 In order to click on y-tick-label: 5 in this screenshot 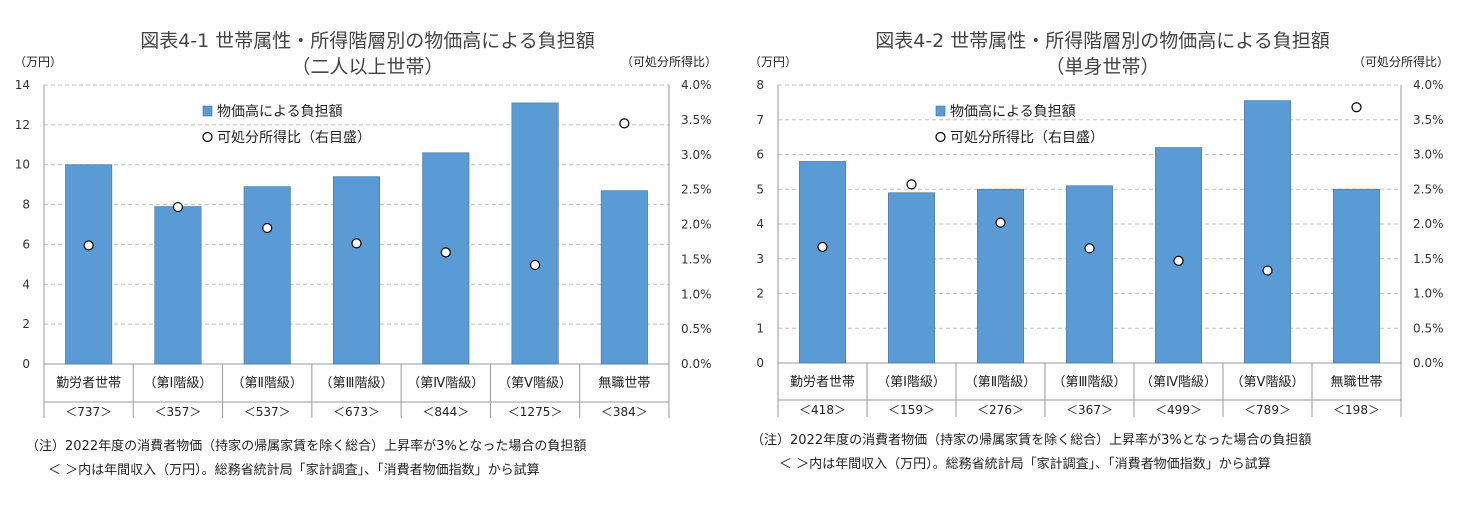, I will do `click(760, 189)`.